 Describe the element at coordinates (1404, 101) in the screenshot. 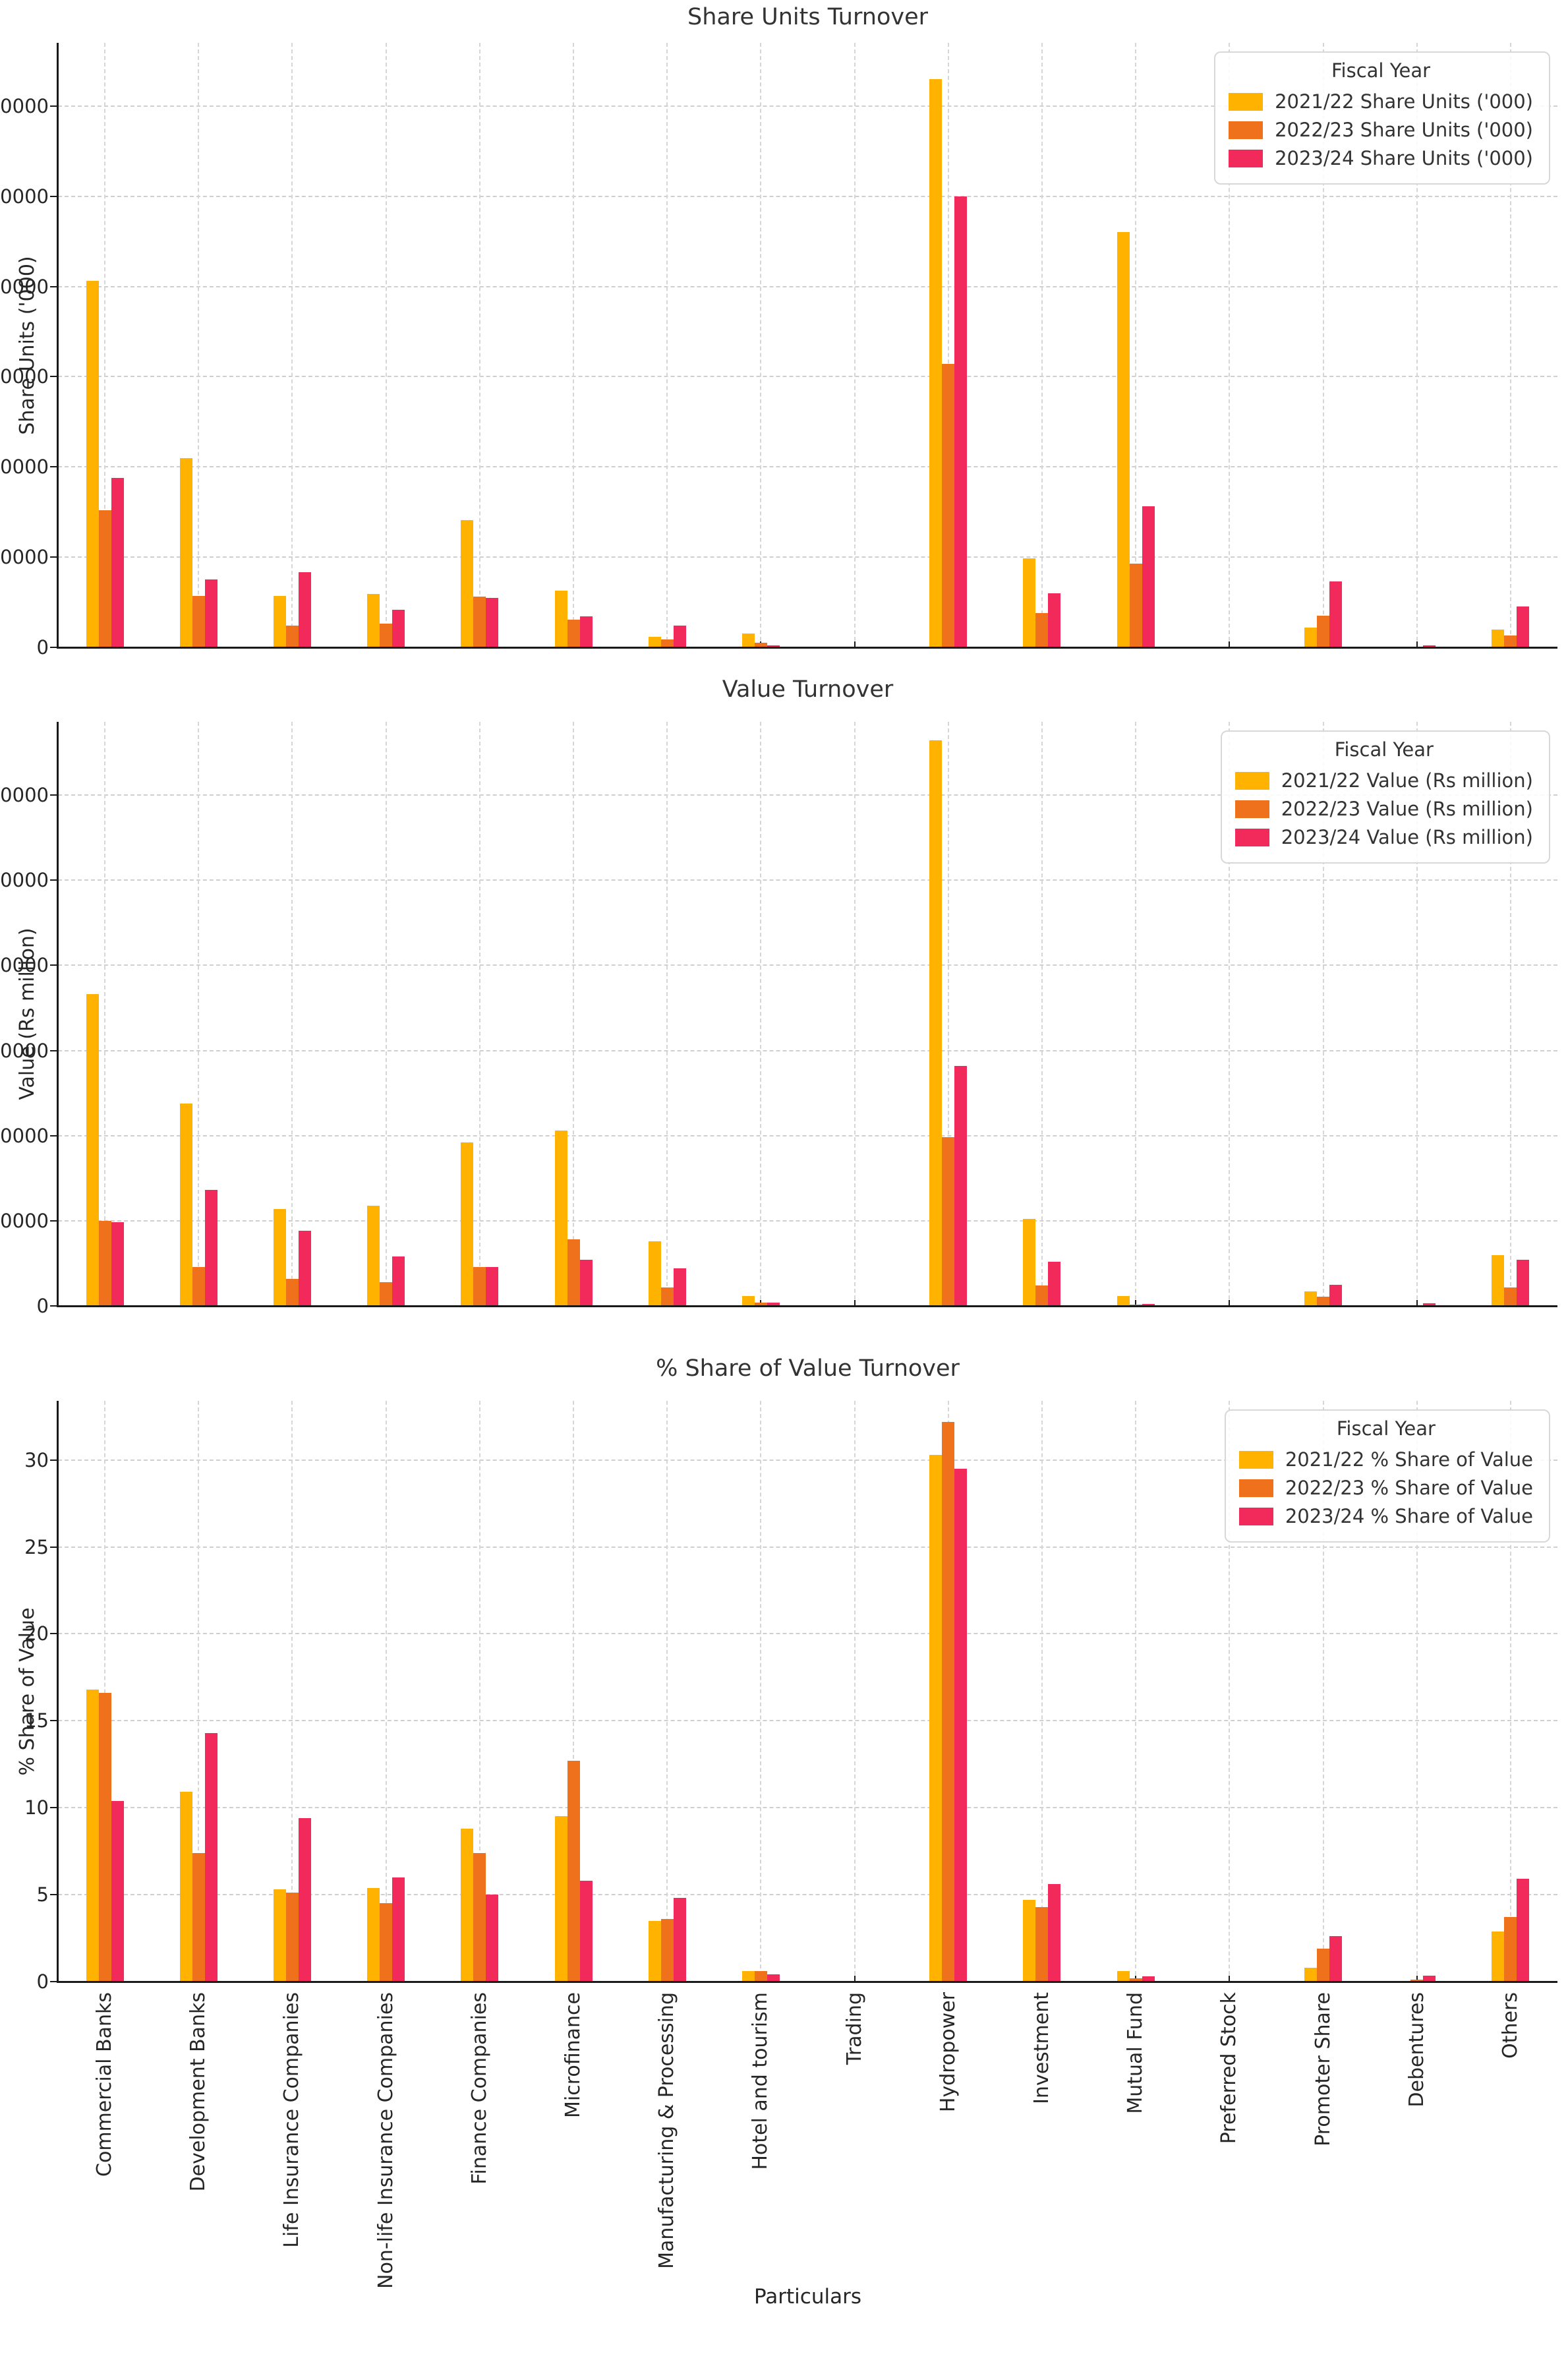

I see `legend-label: 2021/22 Share Units ('000)` at that location.